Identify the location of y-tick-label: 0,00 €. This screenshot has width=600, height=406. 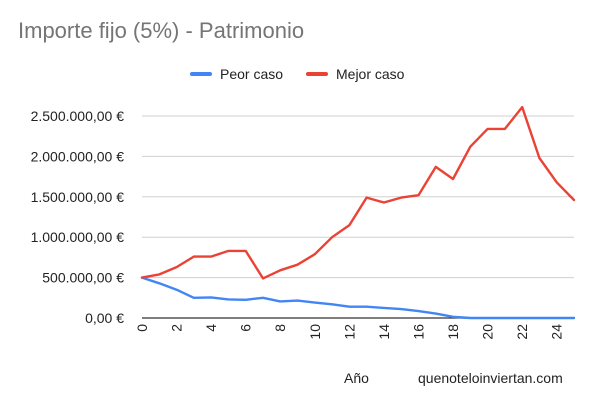
(104, 318).